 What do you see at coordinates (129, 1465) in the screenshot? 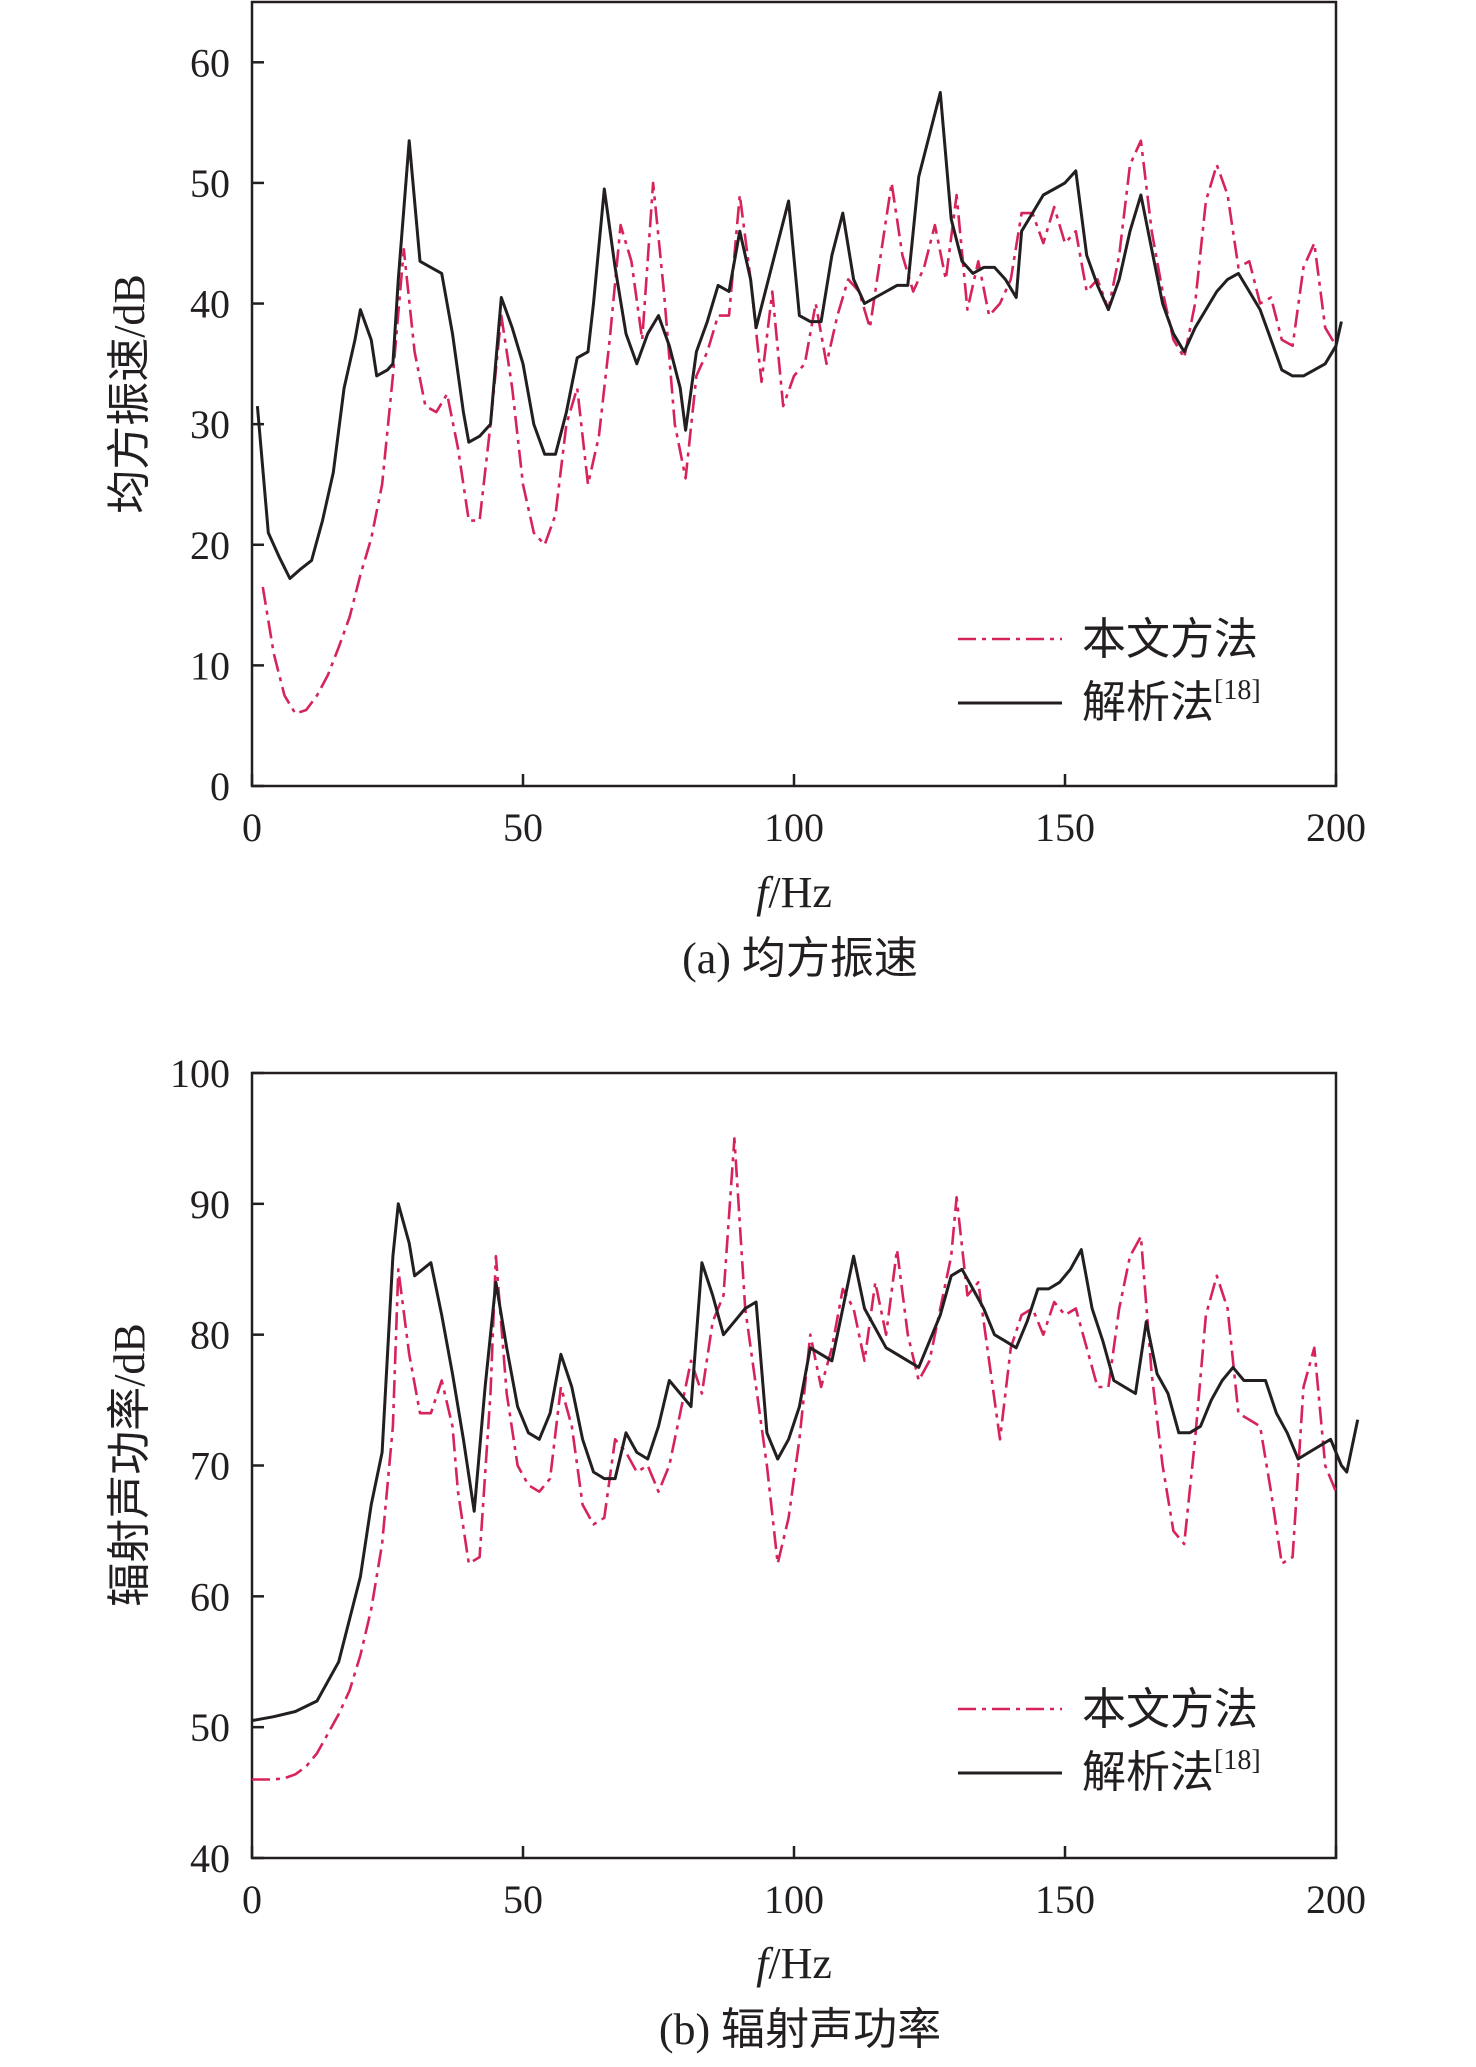
I see `y-axis-label-b: 辐射声功率/dB` at bounding box center [129, 1465].